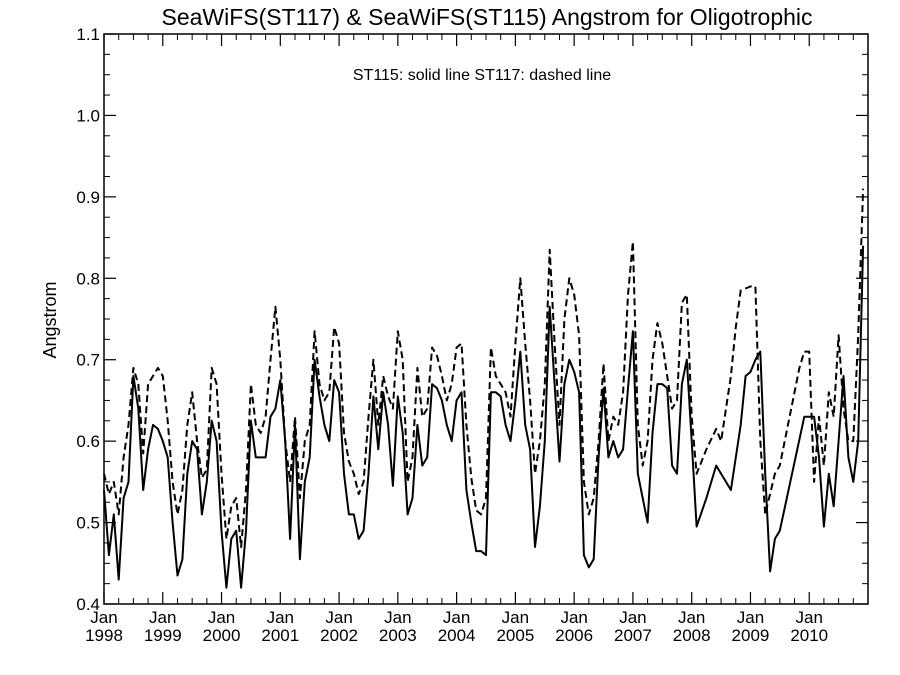 This screenshot has width=900, height=675. Describe the element at coordinates (457, 635) in the screenshot. I see `x-tick-year-label: 2004` at that location.